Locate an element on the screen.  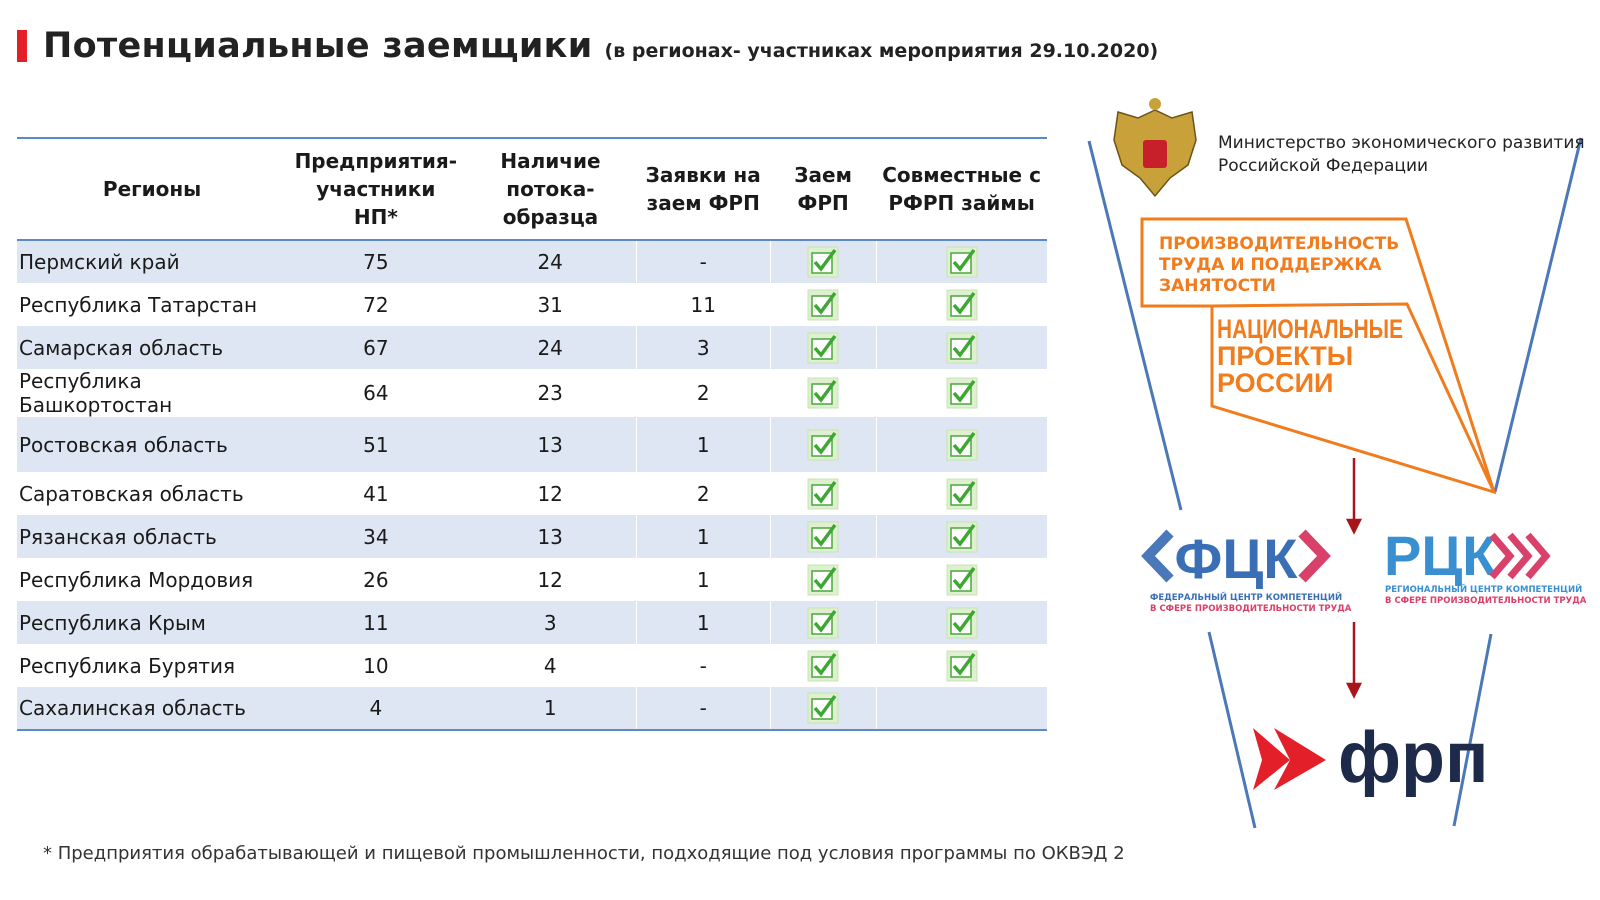
enterprises-cell: 4 is located at coordinates (376, 709).